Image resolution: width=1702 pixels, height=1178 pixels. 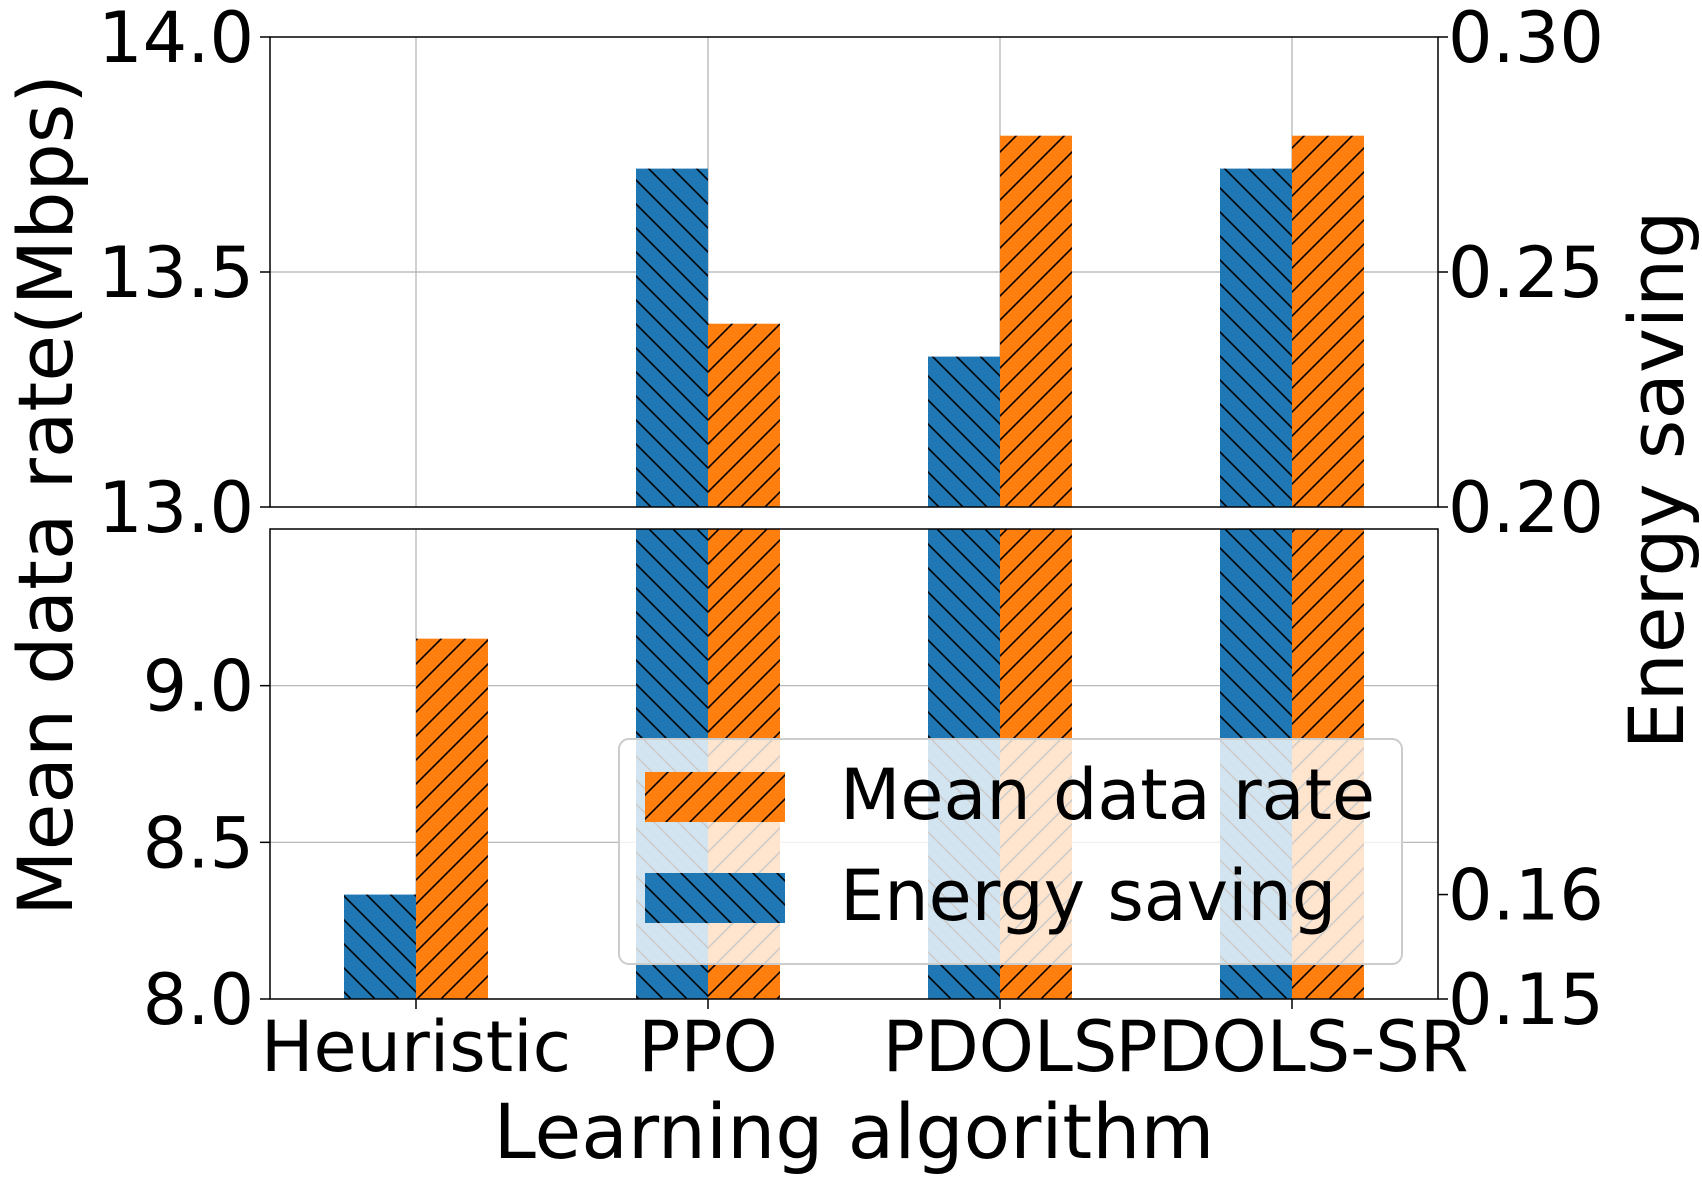 I want to click on y-left-tick-label: 8.0, so click(x=198, y=1000).